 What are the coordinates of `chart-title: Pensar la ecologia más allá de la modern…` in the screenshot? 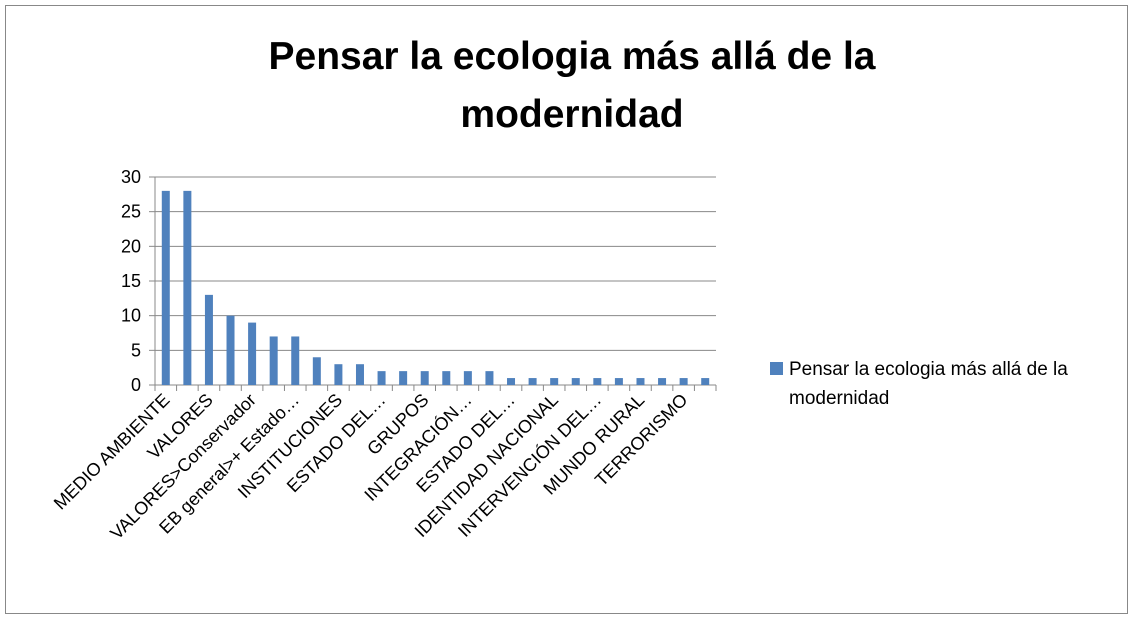 It's located at (572, 85).